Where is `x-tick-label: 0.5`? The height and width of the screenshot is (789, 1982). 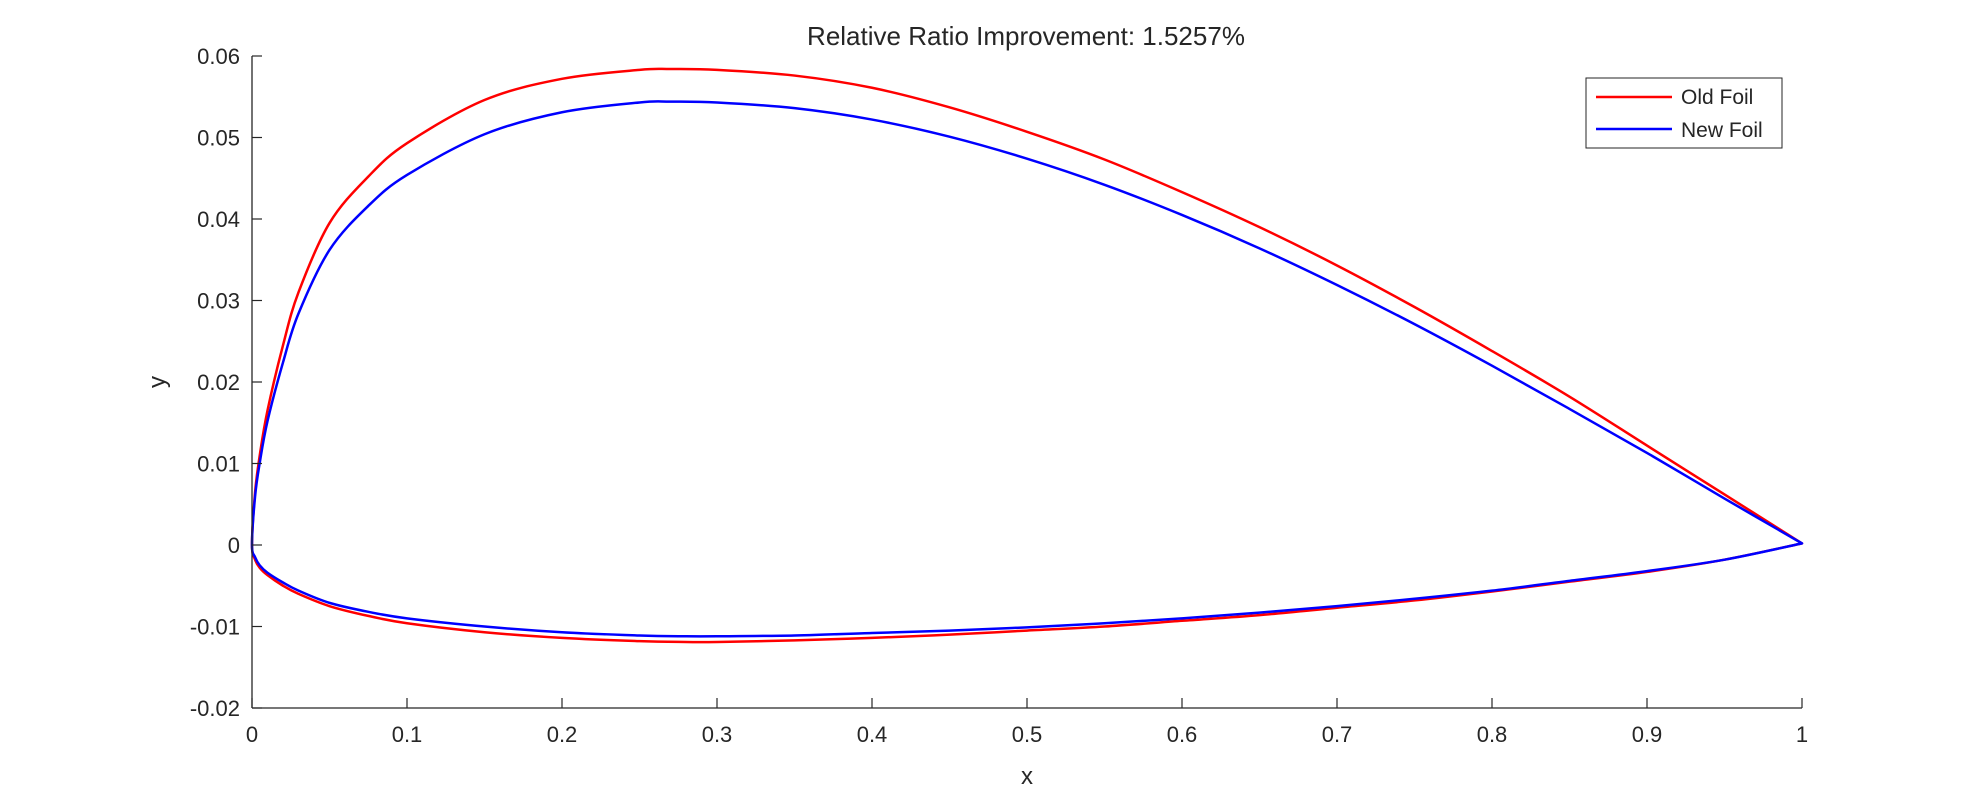 x-tick-label: 0.5 is located at coordinates (1027, 734).